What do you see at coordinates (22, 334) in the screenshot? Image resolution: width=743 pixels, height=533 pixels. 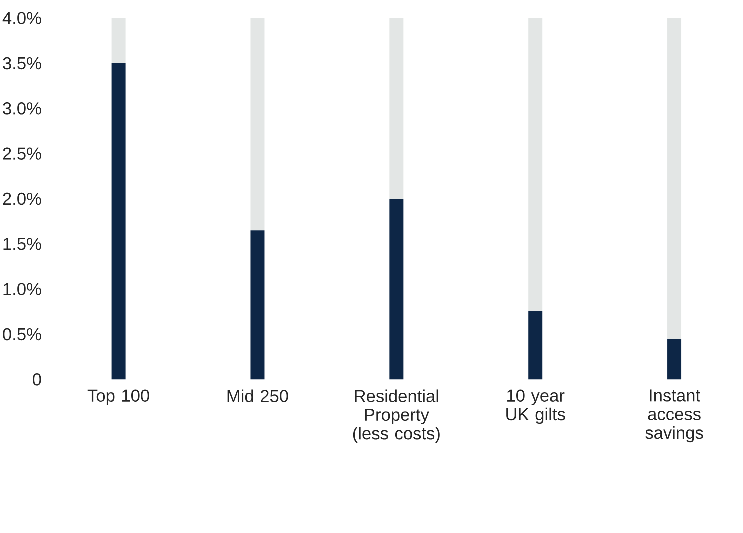 I see `y-tick-label: 0.5%` at bounding box center [22, 334].